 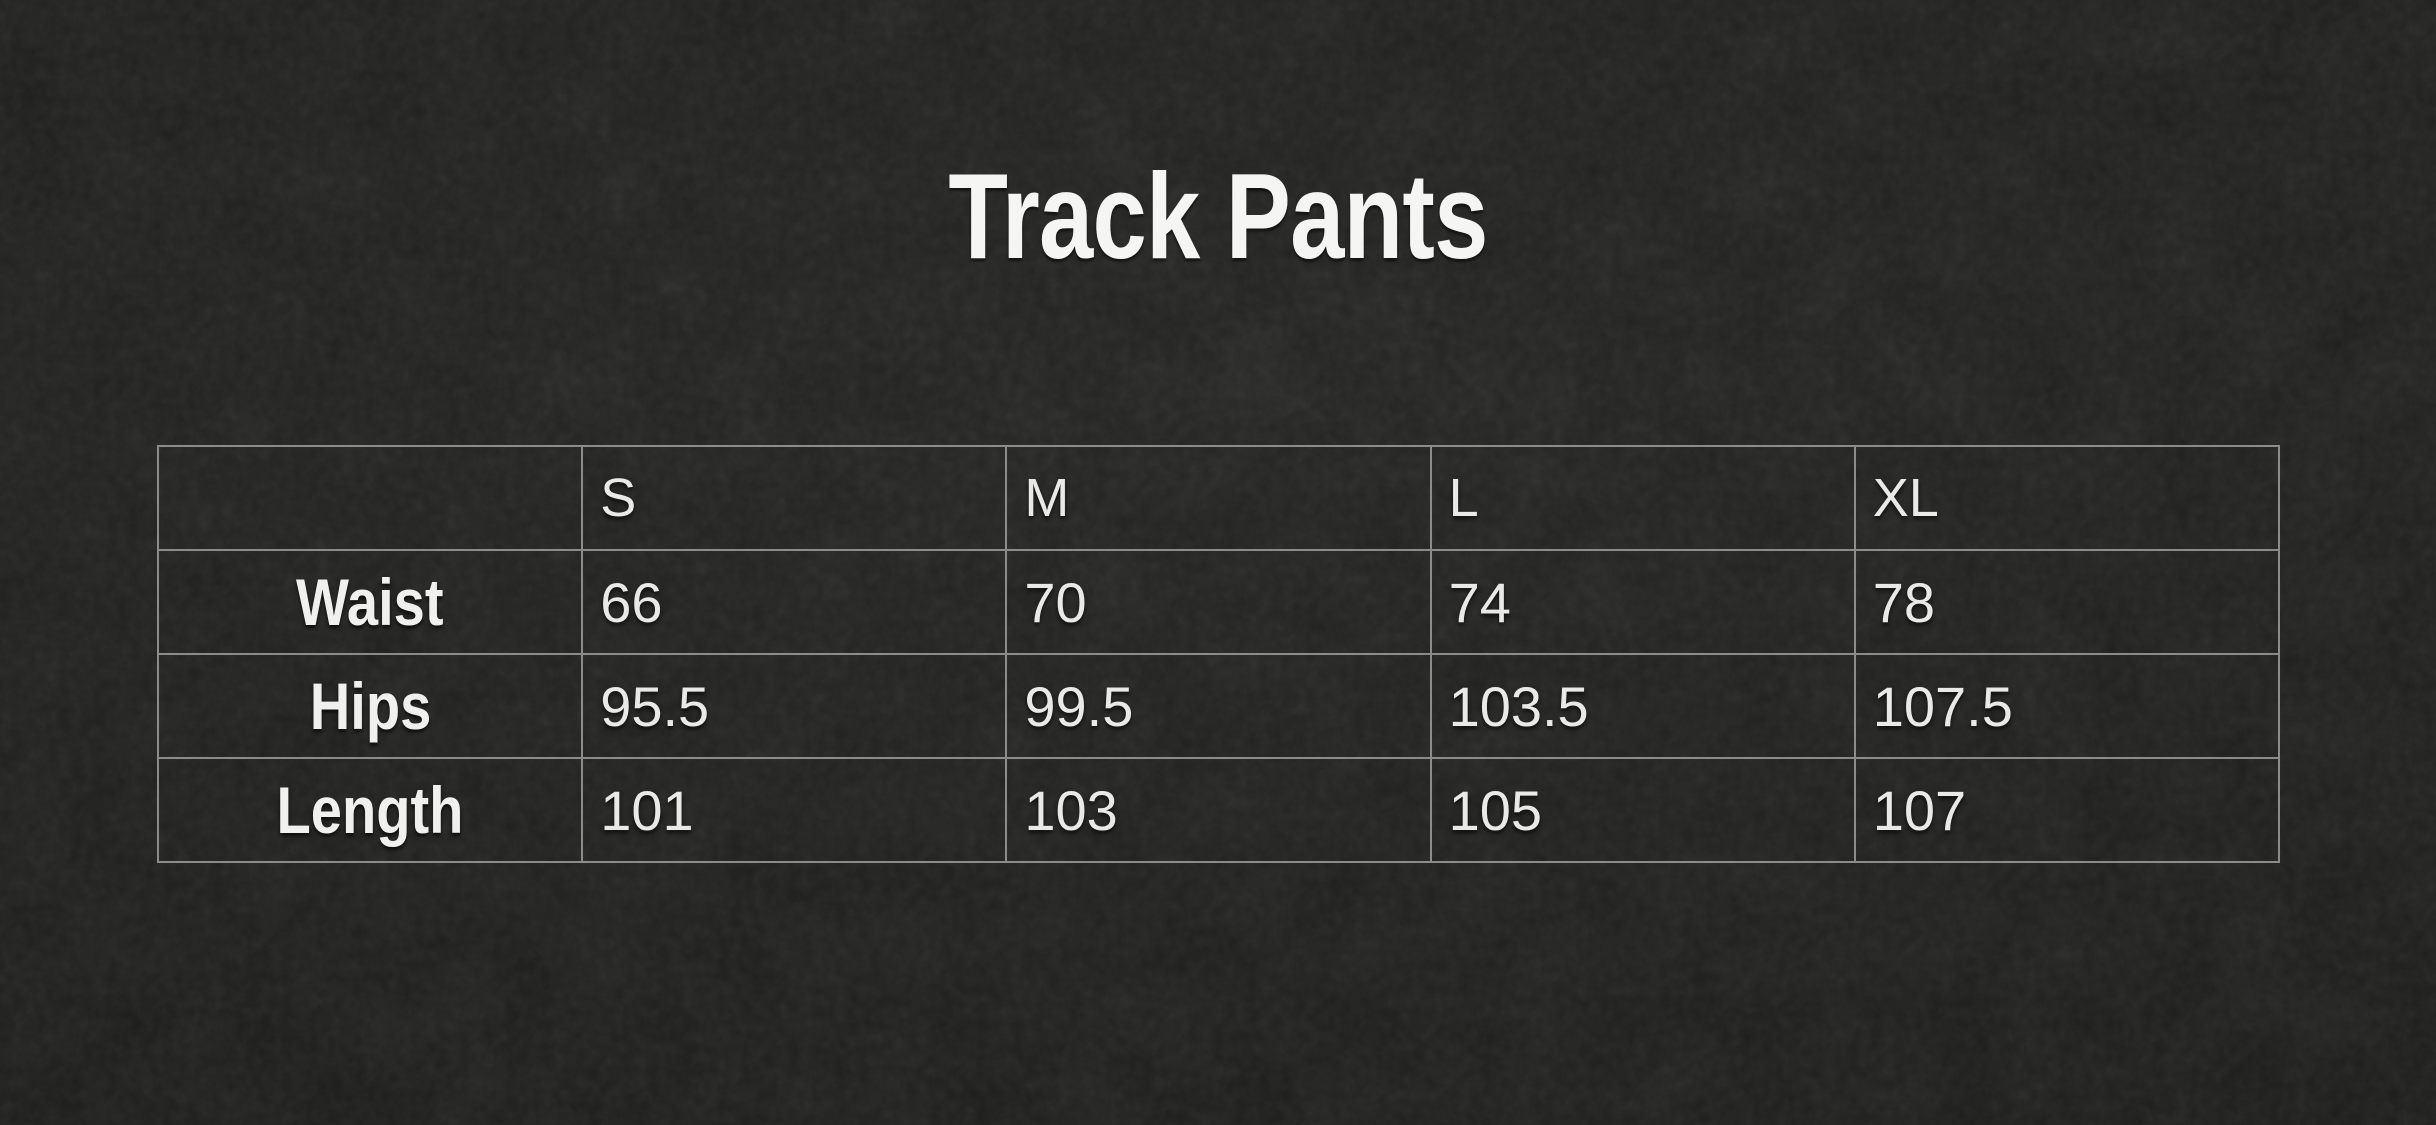 I want to click on row-label-waist: Waist, so click(x=370, y=602).